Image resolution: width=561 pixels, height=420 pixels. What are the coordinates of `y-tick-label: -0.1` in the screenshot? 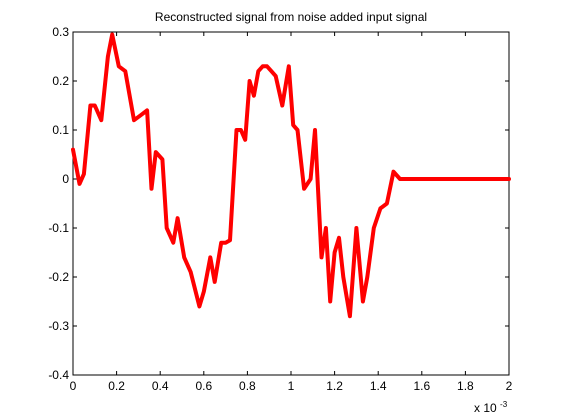 It's located at (58, 228).